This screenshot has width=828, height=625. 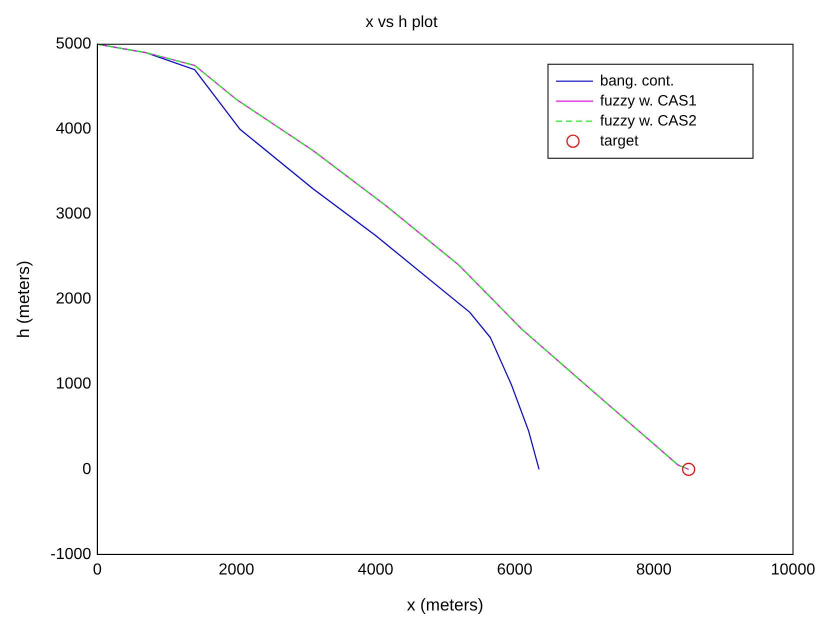 What do you see at coordinates (376, 569) in the screenshot?
I see `x-tick-label: 4000` at bounding box center [376, 569].